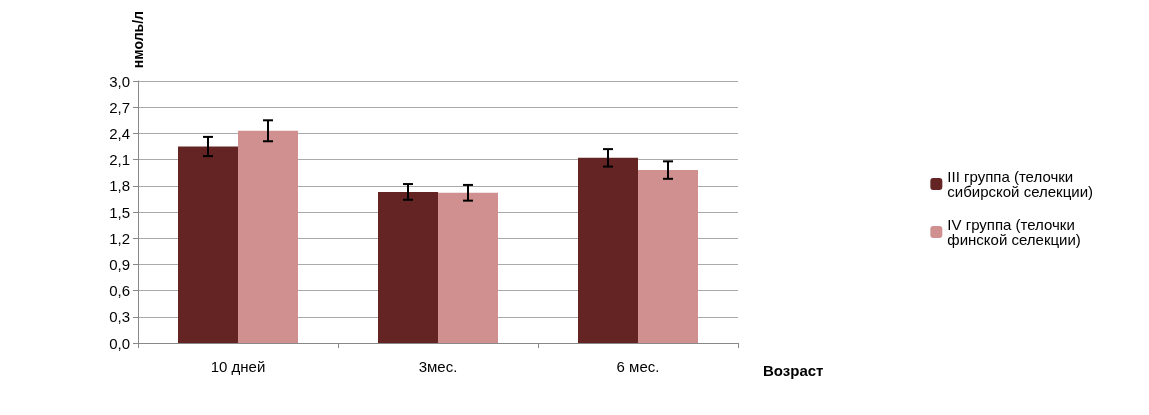 Image resolution: width=1149 pixels, height=415 pixels. I want to click on y-tick-label: 0,3, so click(119, 317).